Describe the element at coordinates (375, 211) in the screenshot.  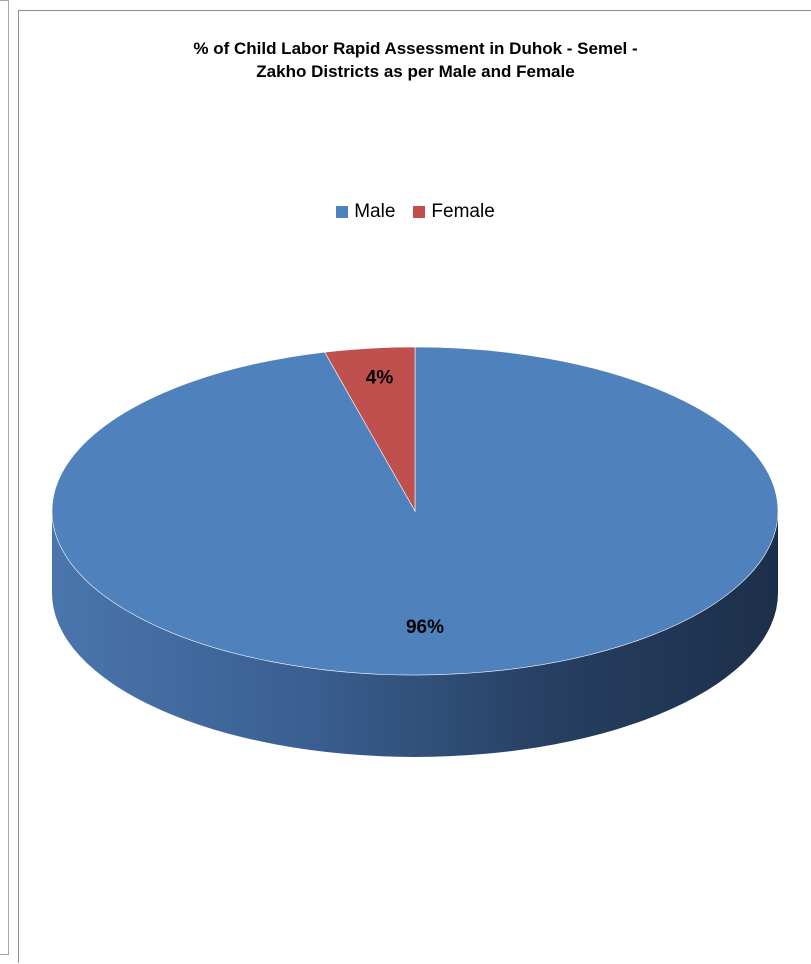
I see `legend-label-male: Male` at that location.